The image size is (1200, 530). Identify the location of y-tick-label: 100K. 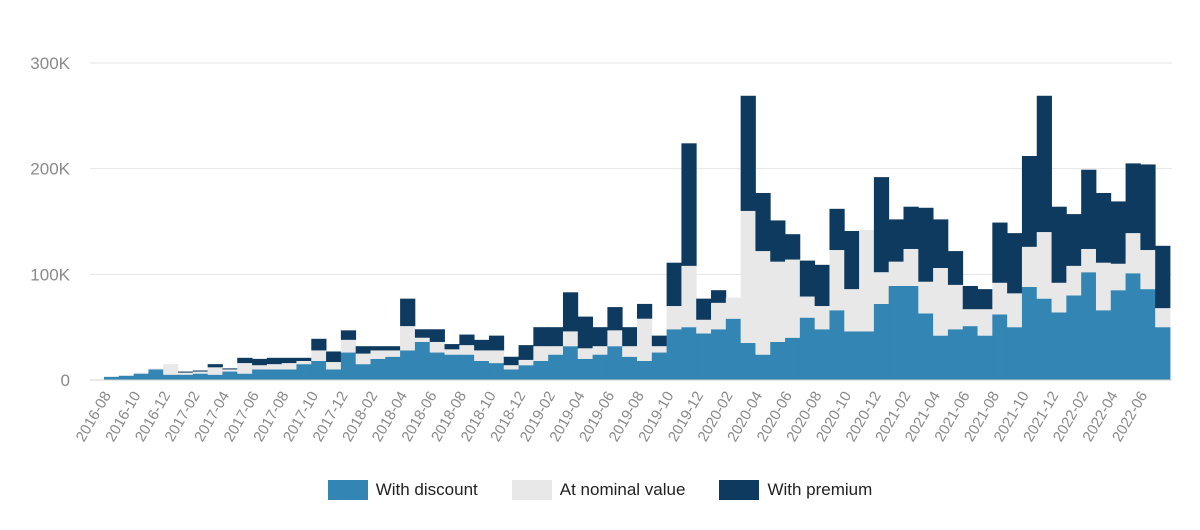
(50, 274).